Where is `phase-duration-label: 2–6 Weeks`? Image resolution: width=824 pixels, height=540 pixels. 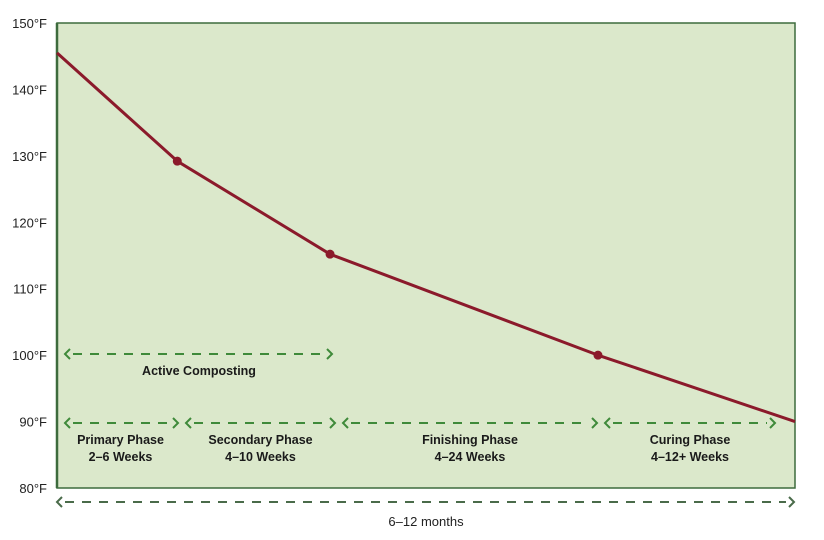 phase-duration-label: 2–6 Weeks is located at coordinates (121, 457).